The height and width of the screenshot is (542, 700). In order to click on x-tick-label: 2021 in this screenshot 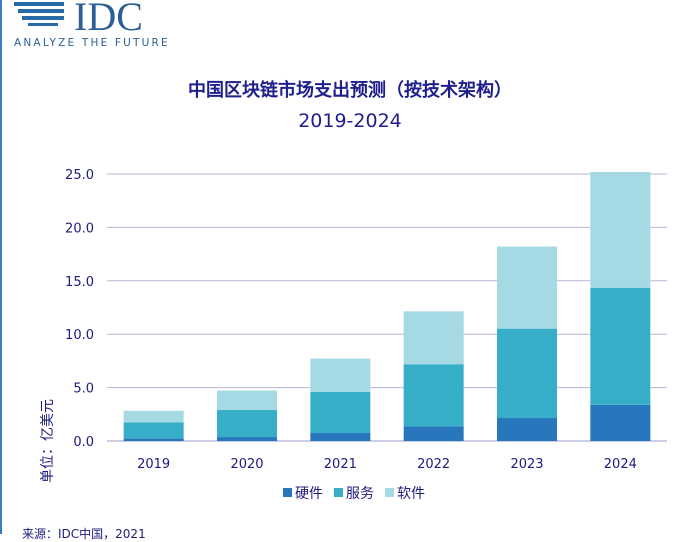, I will do `click(340, 464)`.